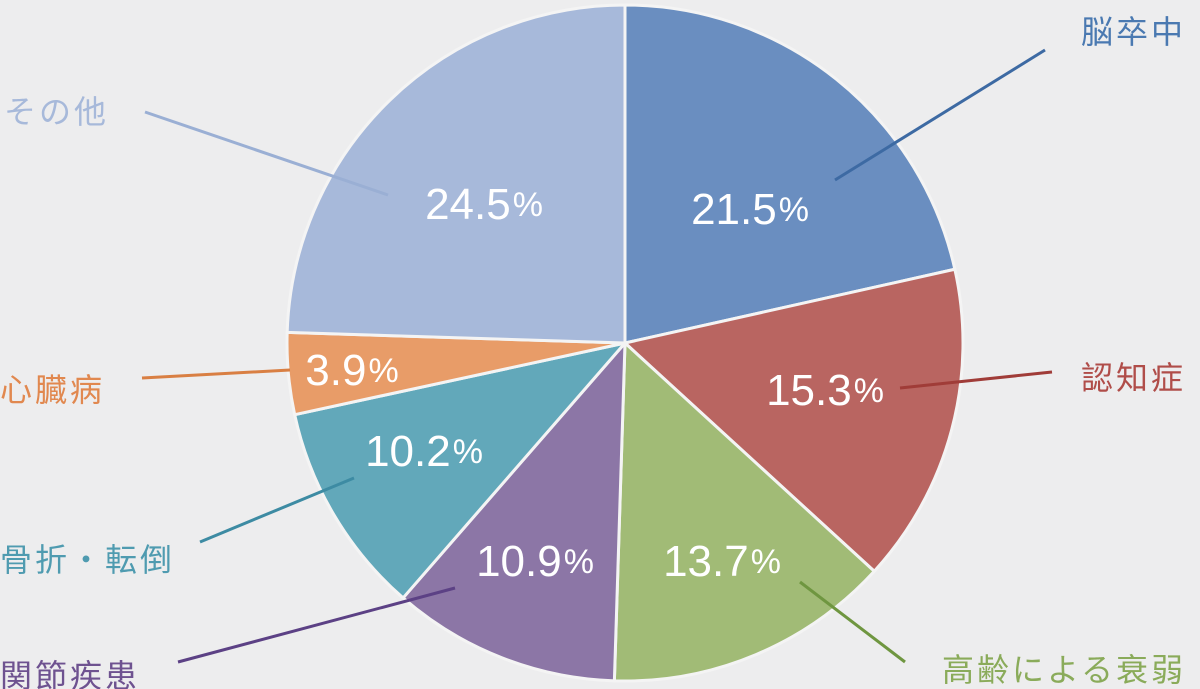 The image size is (1200, 689). I want to click on slice-category-label: 関節疾患, so click(70, 673).